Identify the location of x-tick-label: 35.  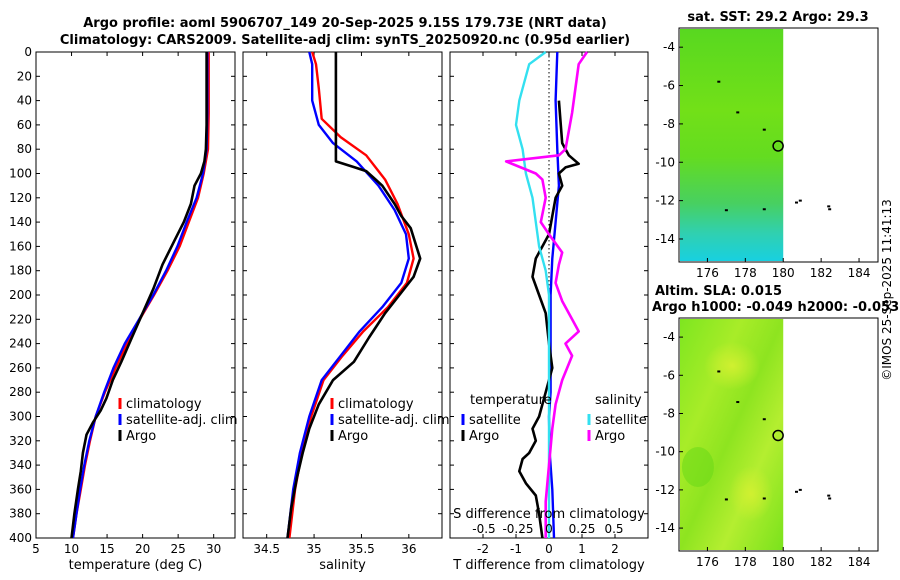
(313, 549).